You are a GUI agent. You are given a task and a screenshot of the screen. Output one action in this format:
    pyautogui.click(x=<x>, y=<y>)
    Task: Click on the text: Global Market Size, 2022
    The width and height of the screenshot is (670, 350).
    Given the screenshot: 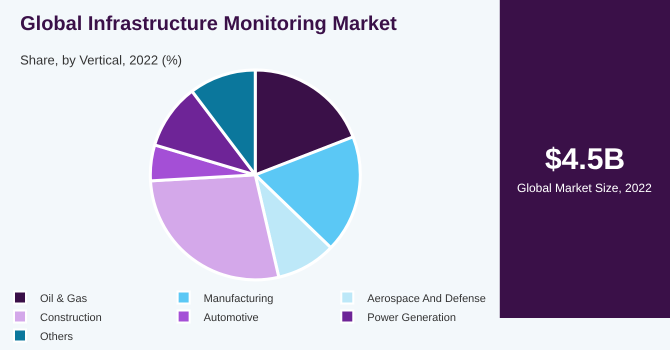 What is the action you would take?
    pyautogui.click(x=584, y=188)
    